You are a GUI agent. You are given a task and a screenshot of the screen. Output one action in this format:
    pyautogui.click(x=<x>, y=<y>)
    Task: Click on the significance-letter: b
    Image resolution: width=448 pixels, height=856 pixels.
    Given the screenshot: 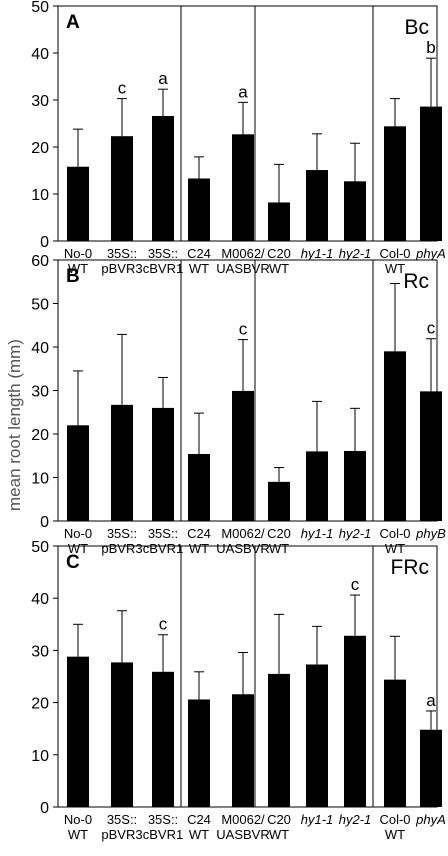 What is the action you would take?
    pyautogui.click(x=430, y=47)
    